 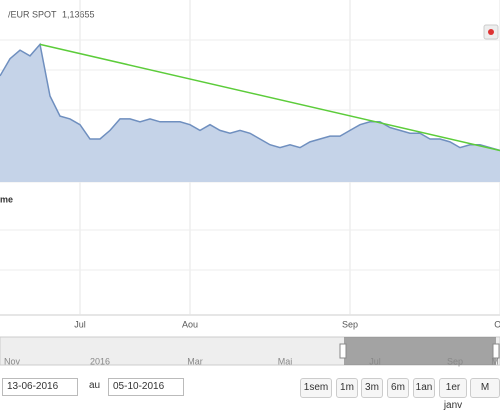 What do you see at coordinates (453, 394) in the screenshot?
I see `range-button: 1er janv` at bounding box center [453, 394].